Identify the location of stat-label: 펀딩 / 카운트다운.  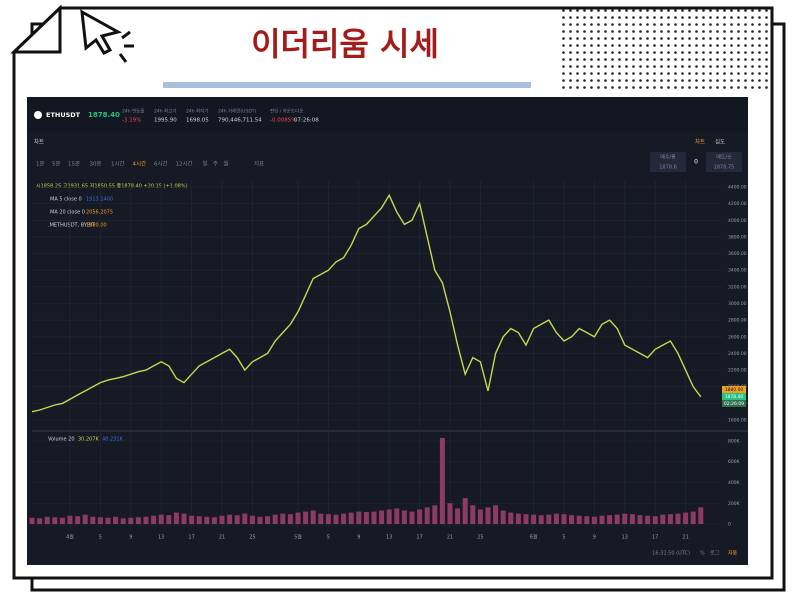
(286, 111).